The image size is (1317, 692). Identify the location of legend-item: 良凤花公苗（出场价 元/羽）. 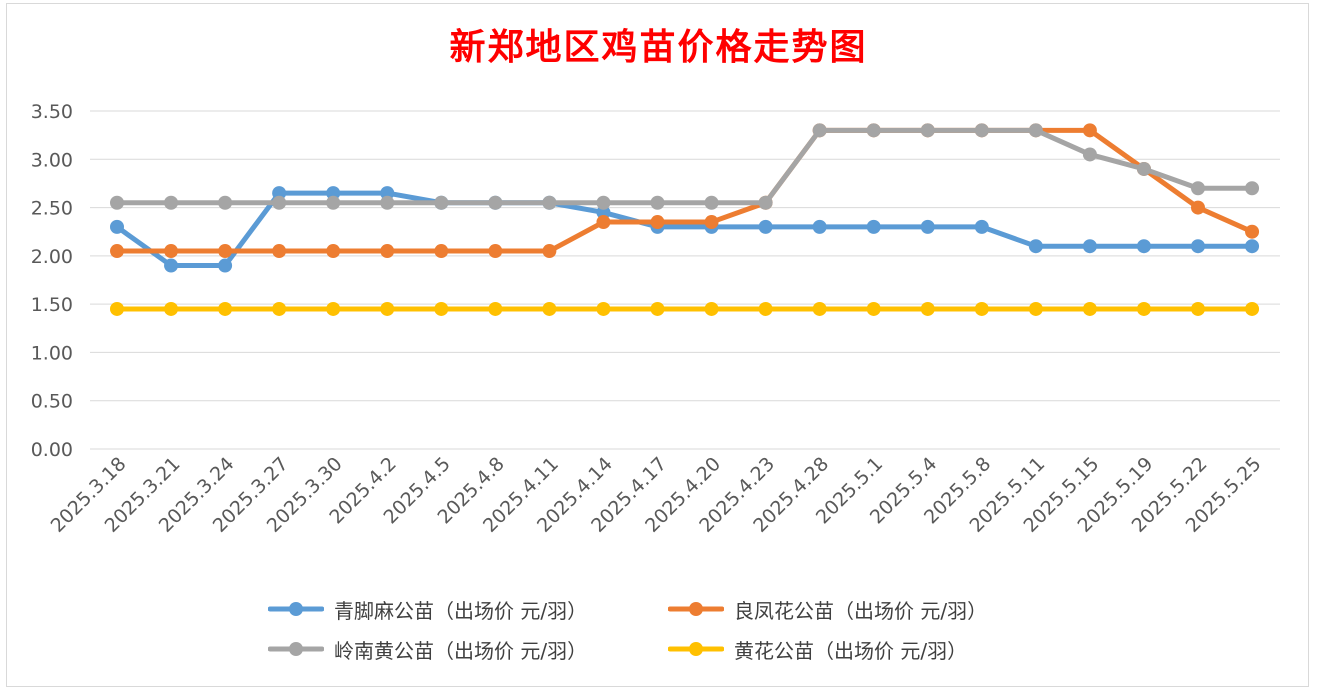
(827, 609).